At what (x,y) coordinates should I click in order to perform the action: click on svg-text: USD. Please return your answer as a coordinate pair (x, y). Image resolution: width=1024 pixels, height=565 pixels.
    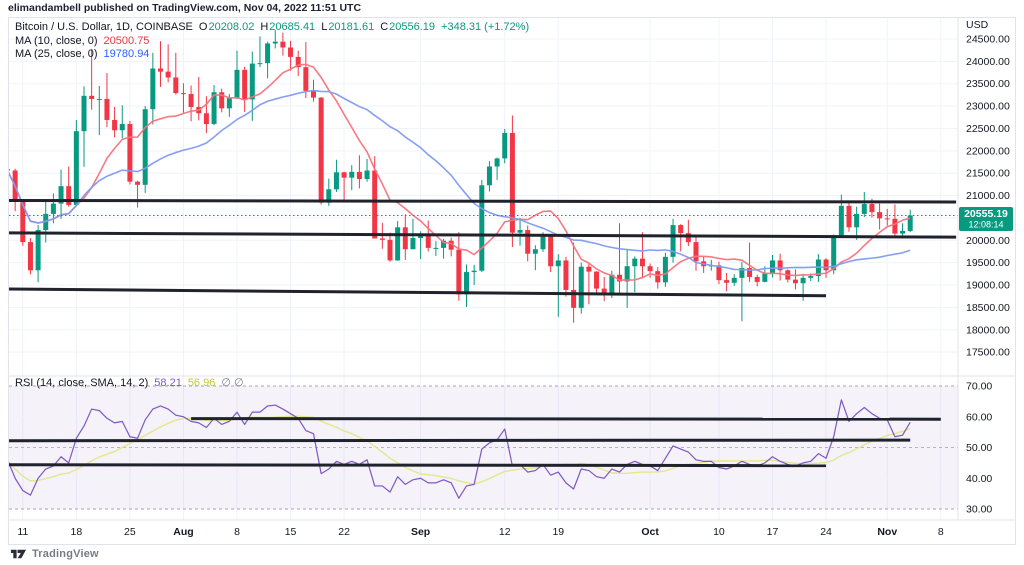
    Looking at the image, I should click on (977, 25).